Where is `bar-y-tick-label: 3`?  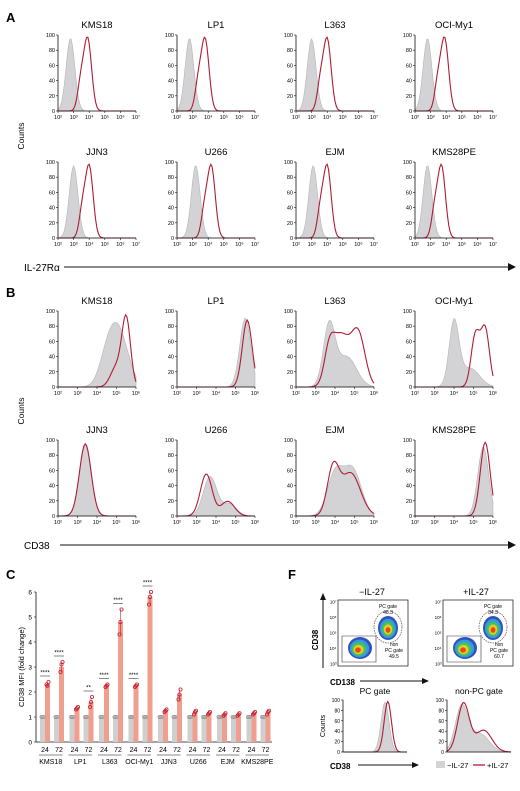
bar-y-tick-label: 3 is located at coordinates (30, 668).